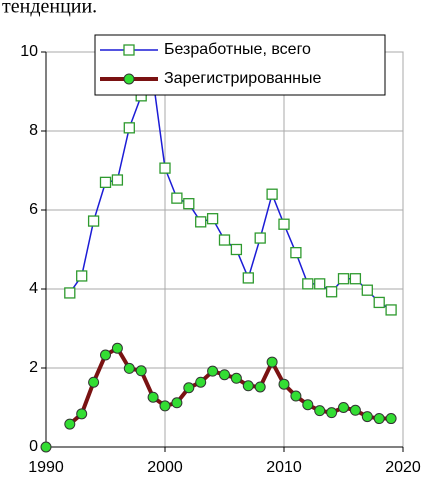 The width and height of the screenshot is (427, 482). What do you see at coordinates (33, 446) in the screenshot?
I see `y-tick-label: 0` at bounding box center [33, 446].